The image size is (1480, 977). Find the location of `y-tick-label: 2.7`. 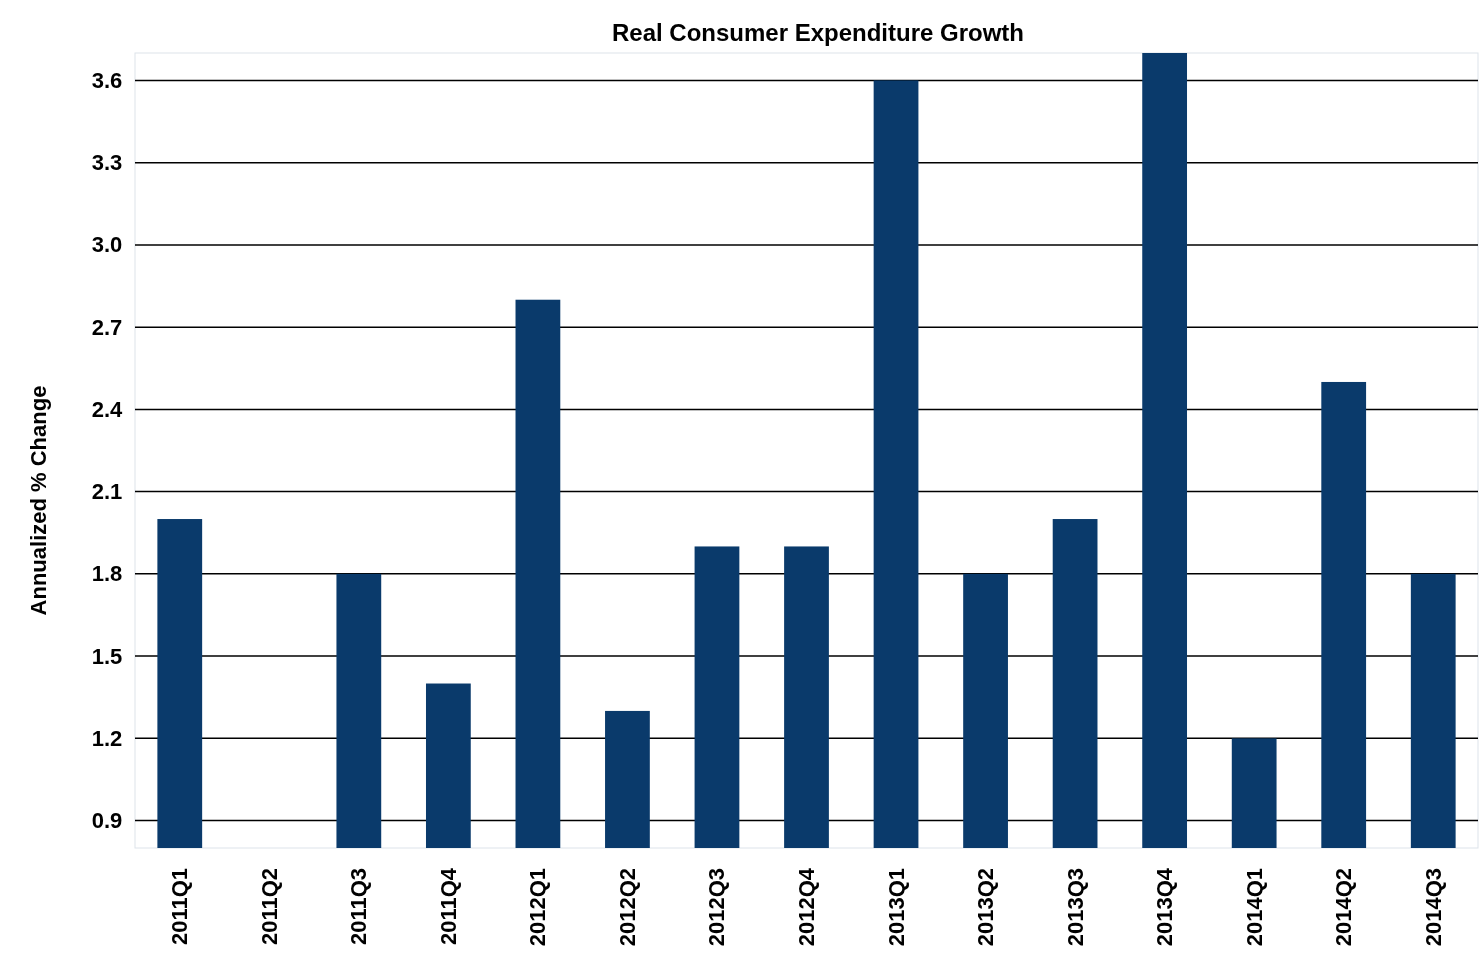

y-tick-label: 2.7 is located at coordinates (107, 327).